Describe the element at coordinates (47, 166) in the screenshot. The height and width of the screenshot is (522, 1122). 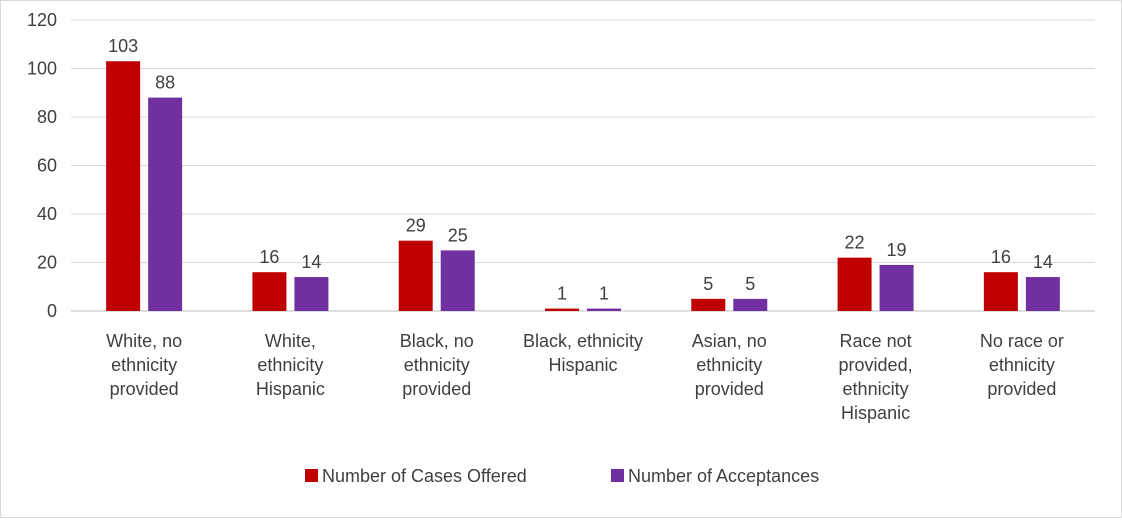
I see `y-tick-label: 60` at that location.